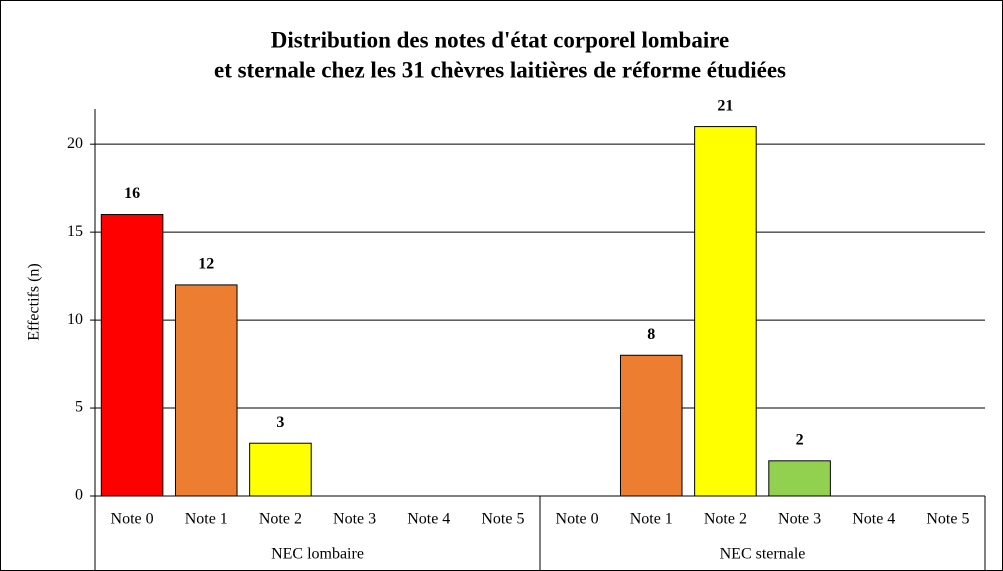 The width and height of the screenshot is (1003, 571). What do you see at coordinates (800, 439) in the screenshot?
I see `value-label: 2` at bounding box center [800, 439].